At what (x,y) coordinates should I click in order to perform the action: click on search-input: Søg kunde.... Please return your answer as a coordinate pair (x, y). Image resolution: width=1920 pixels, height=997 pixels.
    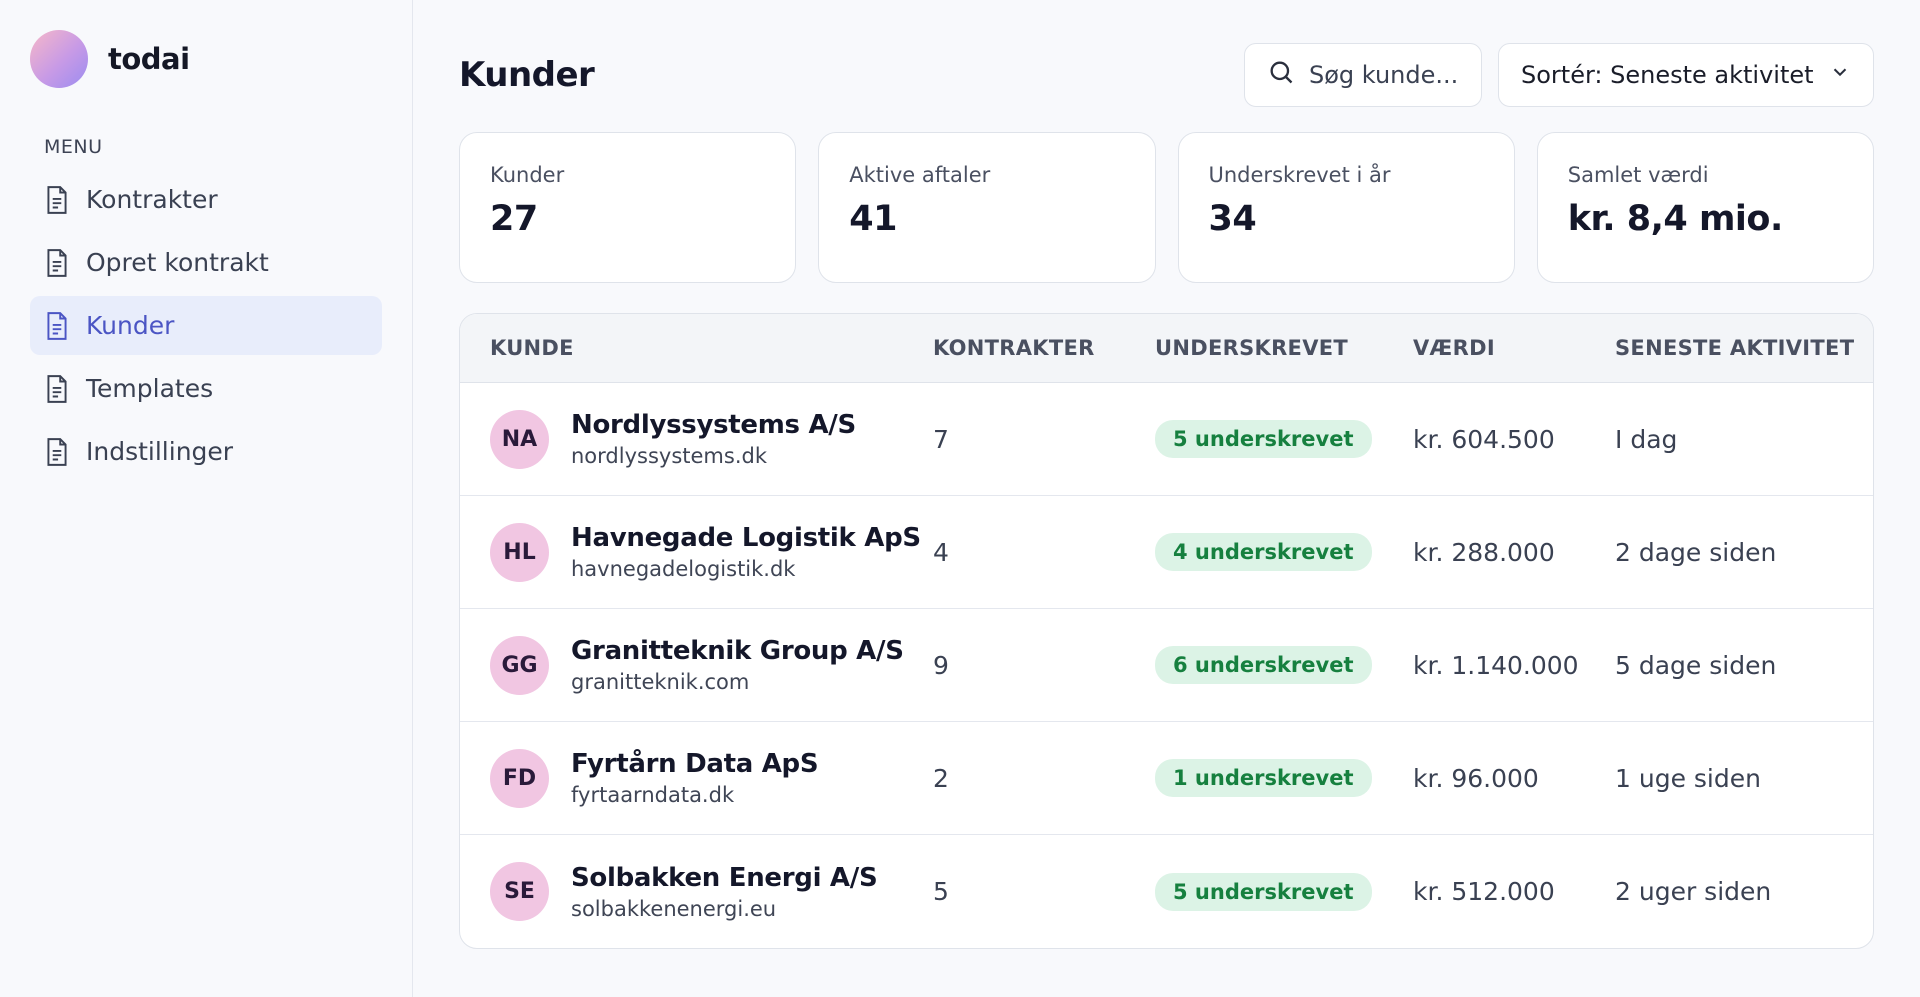
    Looking at the image, I should click on (1363, 75).